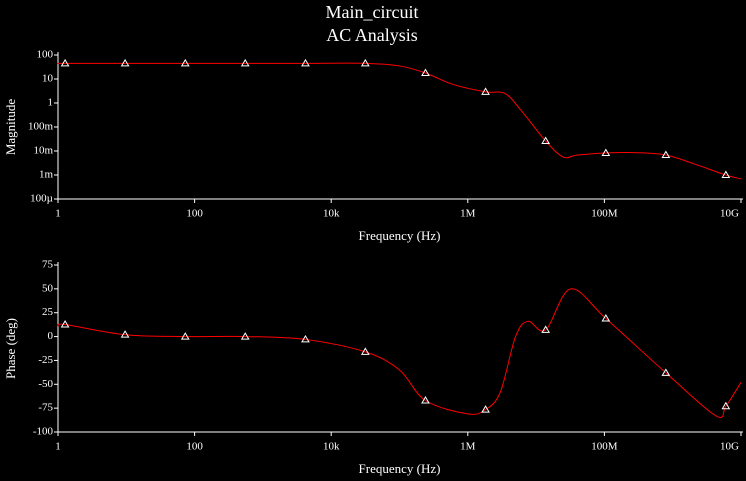 The width and height of the screenshot is (746, 481). Describe the element at coordinates (43, 151) in the screenshot. I see `y-tick-label: 10m` at that location.